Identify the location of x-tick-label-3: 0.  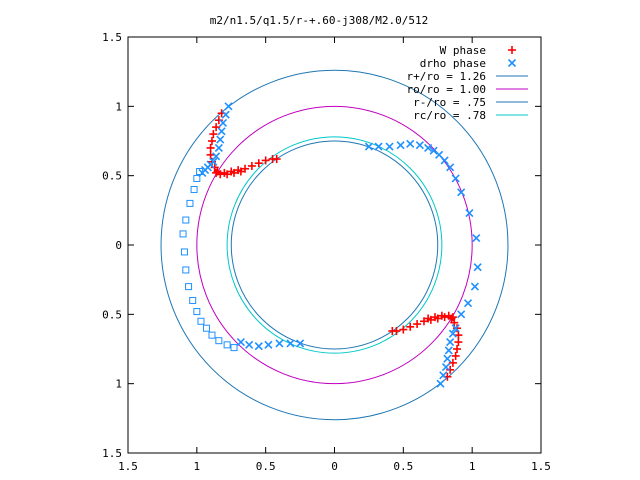
(334, 466).